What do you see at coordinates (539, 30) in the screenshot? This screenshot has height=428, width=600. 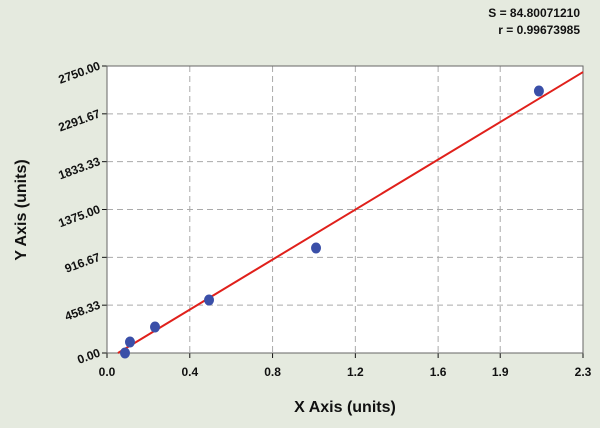 I see `annotation: r = 0.99673985` at bounding box center [539, 30].